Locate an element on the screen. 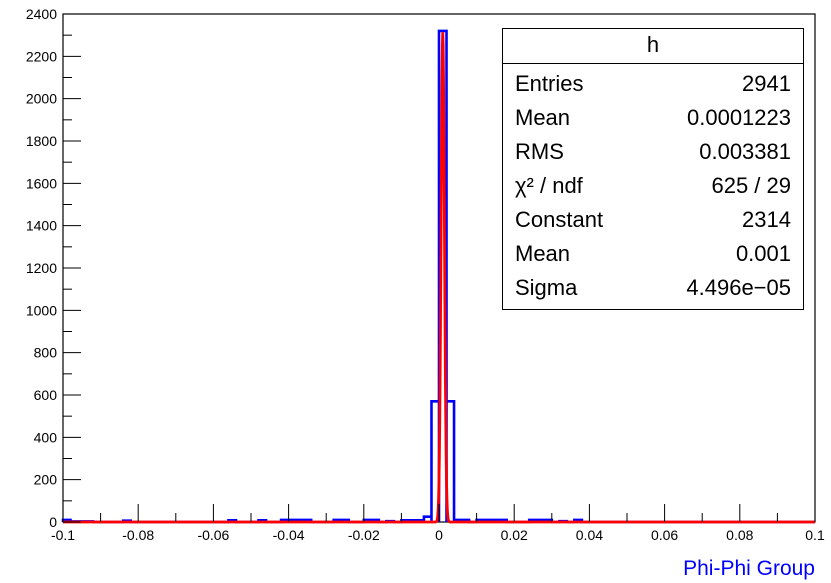 The height and width of the screenshot is (583, 831). stats-row-rms: RMS 0.003381 is located at coordinates (653, 152).